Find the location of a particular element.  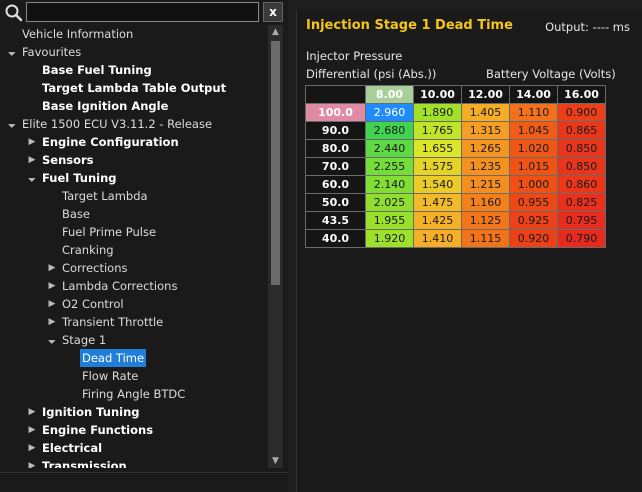

tree-item: Base Ignition Angle is located at coordinates (134, 106).